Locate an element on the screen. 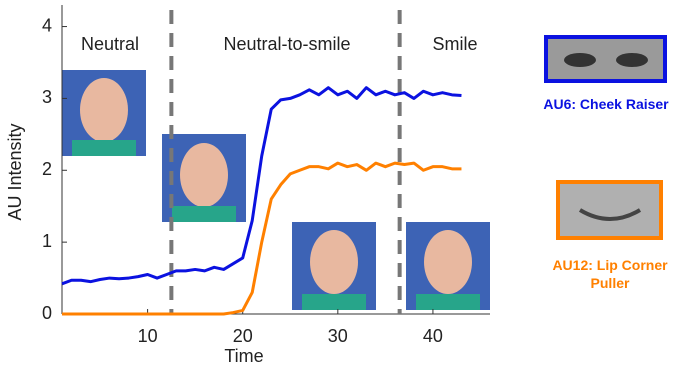  legend-label: AU12: Lip Corner Puller is located at coordinates (610, 274).